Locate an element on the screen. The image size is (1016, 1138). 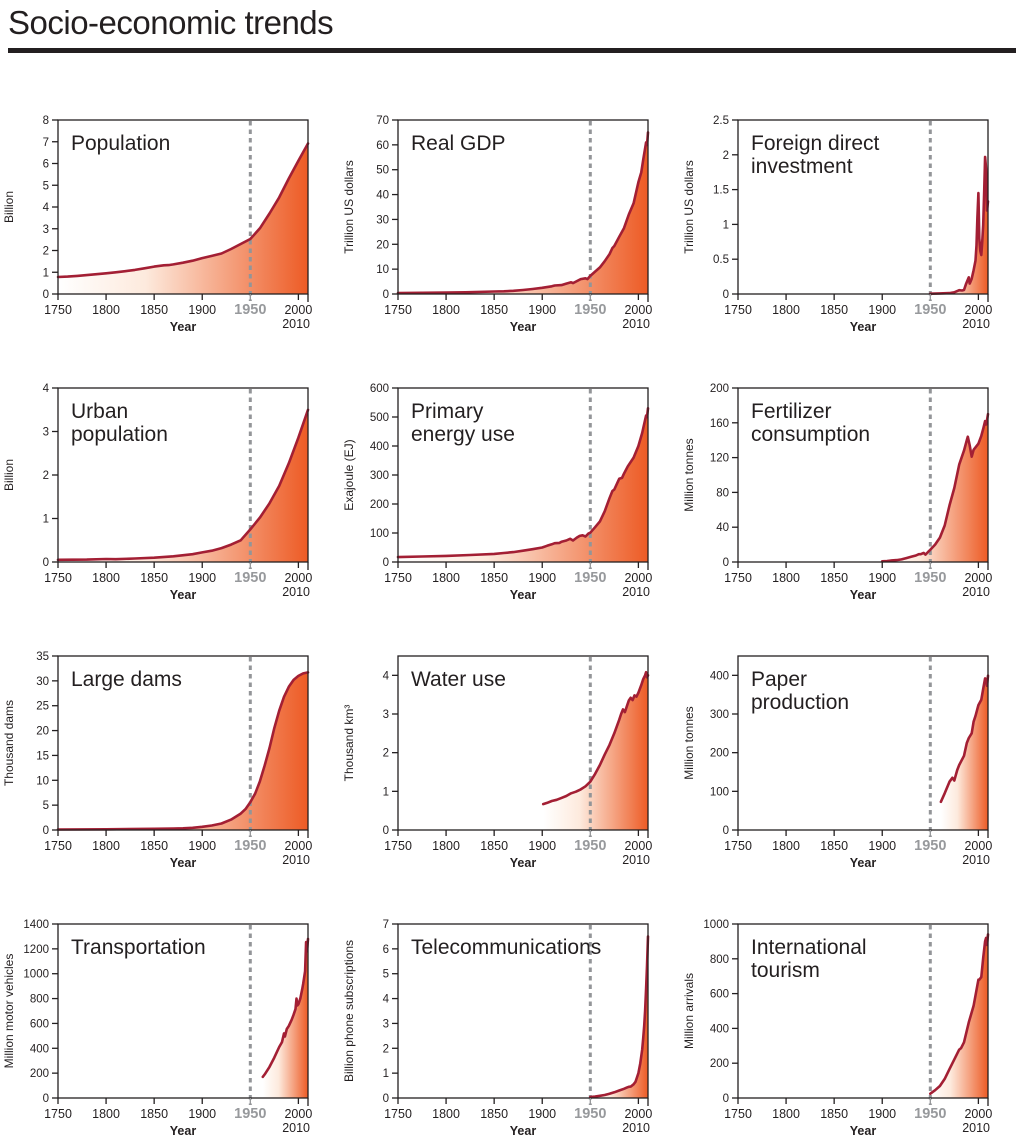
page-title: Socio-economic trends is located at coordinates (171, 22).